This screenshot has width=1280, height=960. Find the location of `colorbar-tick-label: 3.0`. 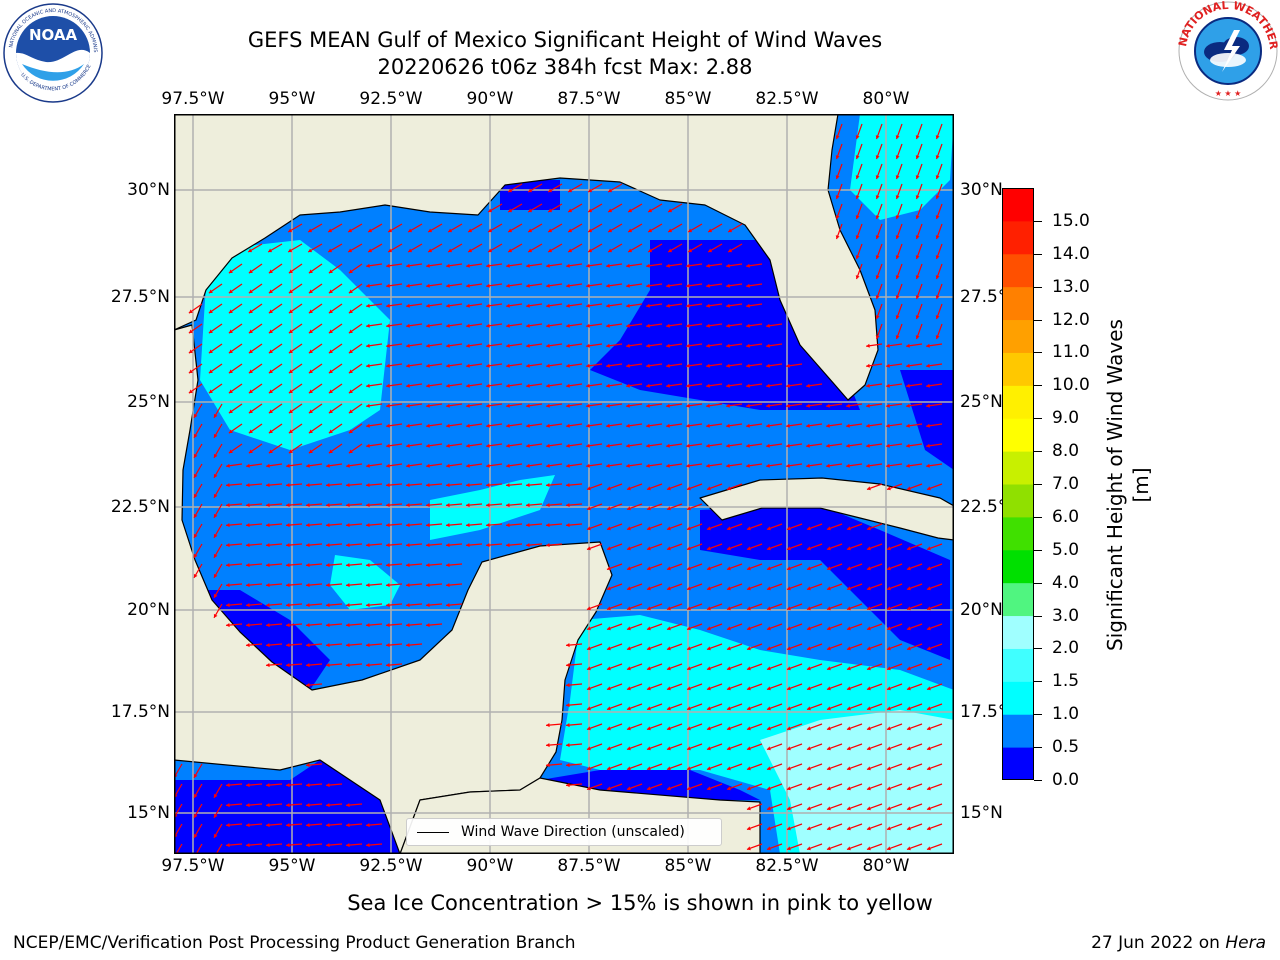

colorbar-tick-label: 3.0 is located at coordinates (1066, 615).